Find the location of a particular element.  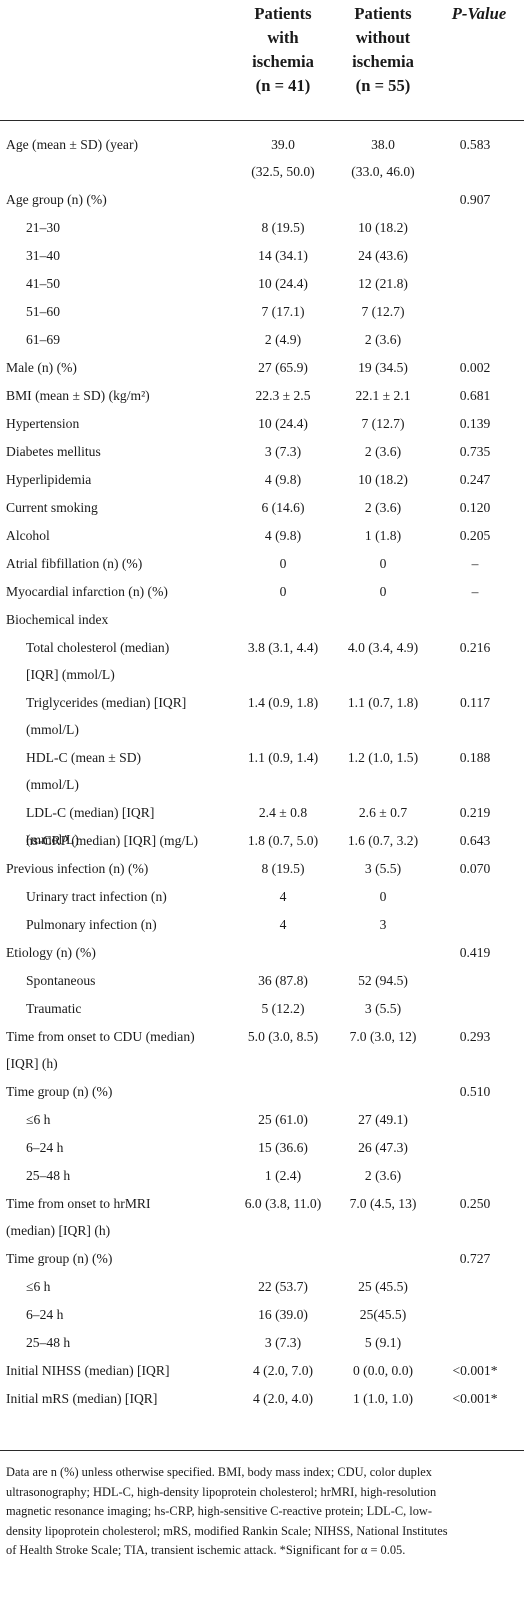

no-ischemia-value: 25(45.5) is located at coordinates (383, 1314).